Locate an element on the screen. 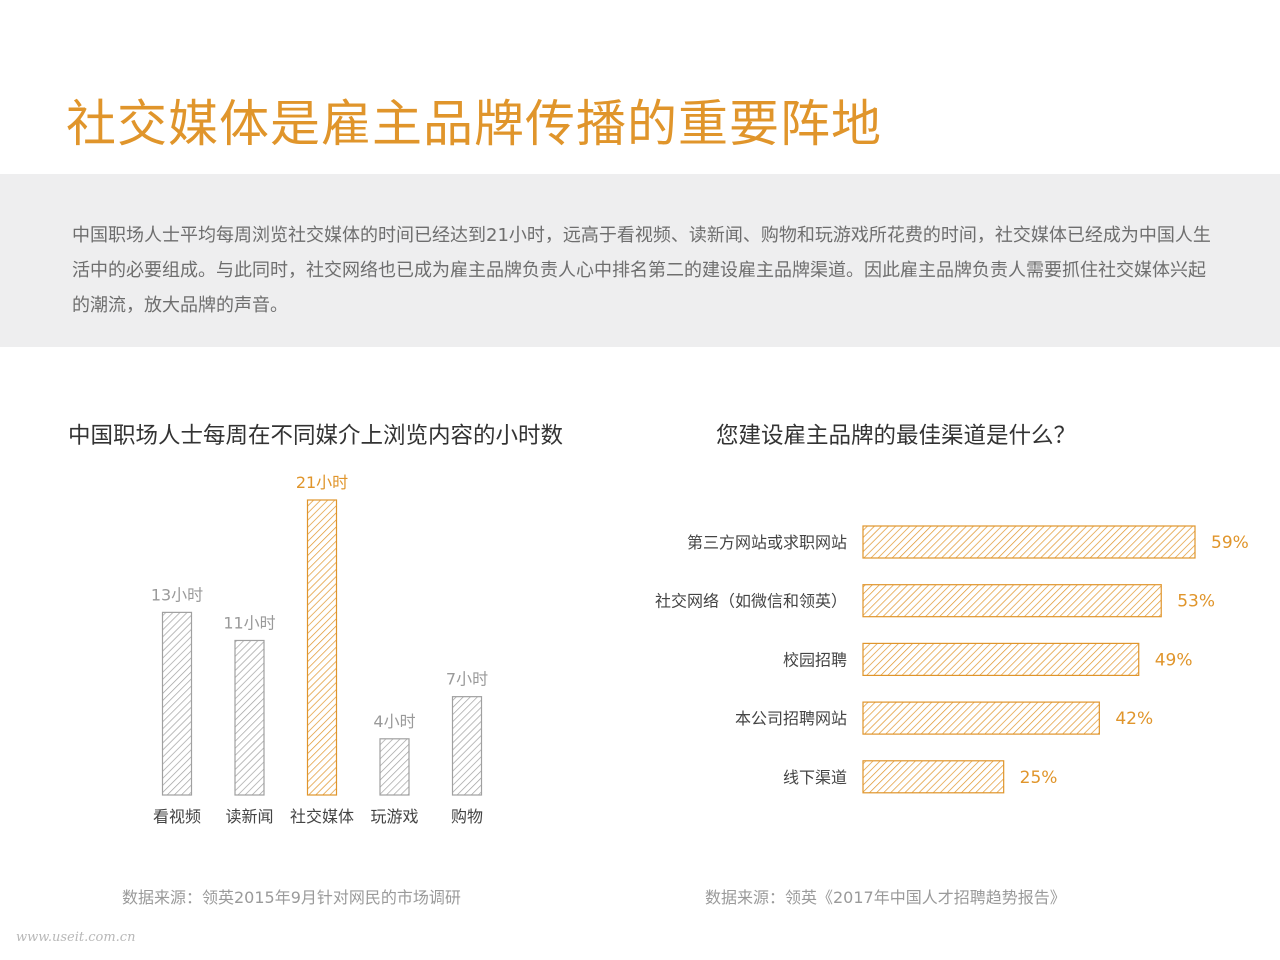 This screenshot has height=960, width=1280. bar-玩游戏 is located at coordinates (394, 767).